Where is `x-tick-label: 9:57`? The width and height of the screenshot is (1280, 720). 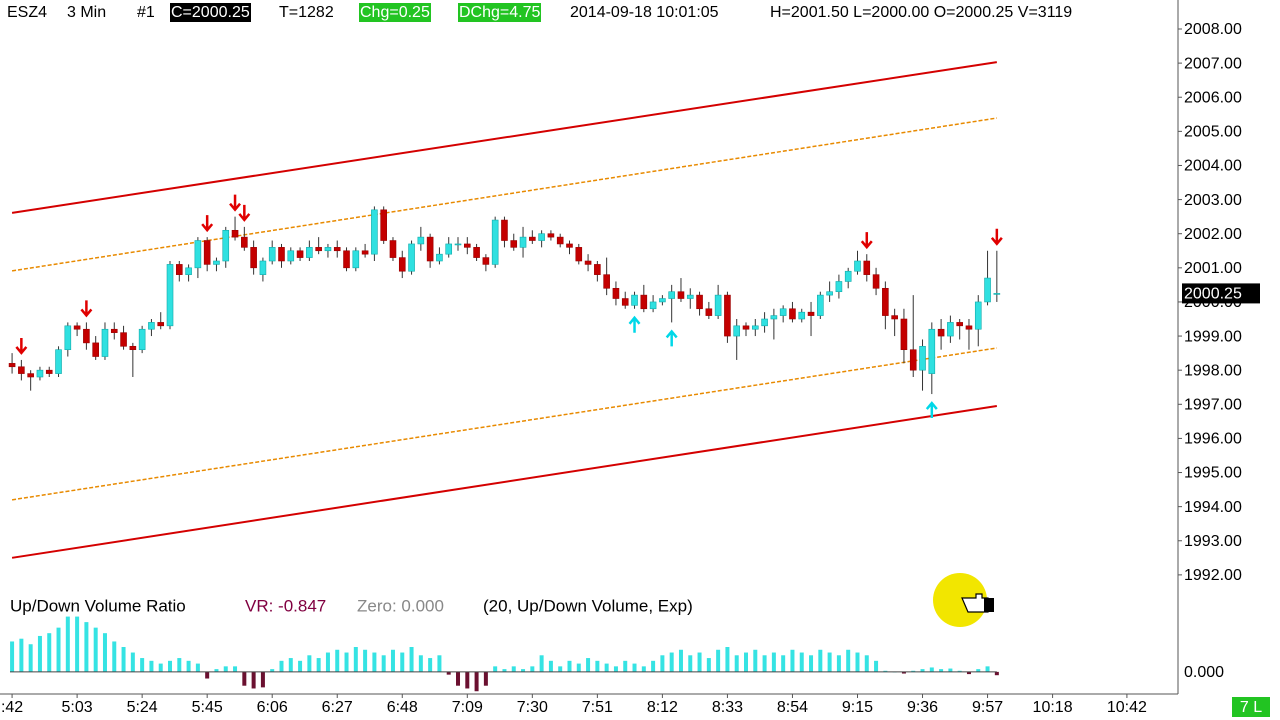
x-tick-label: 9:57 is located at coordinates (987, 707).